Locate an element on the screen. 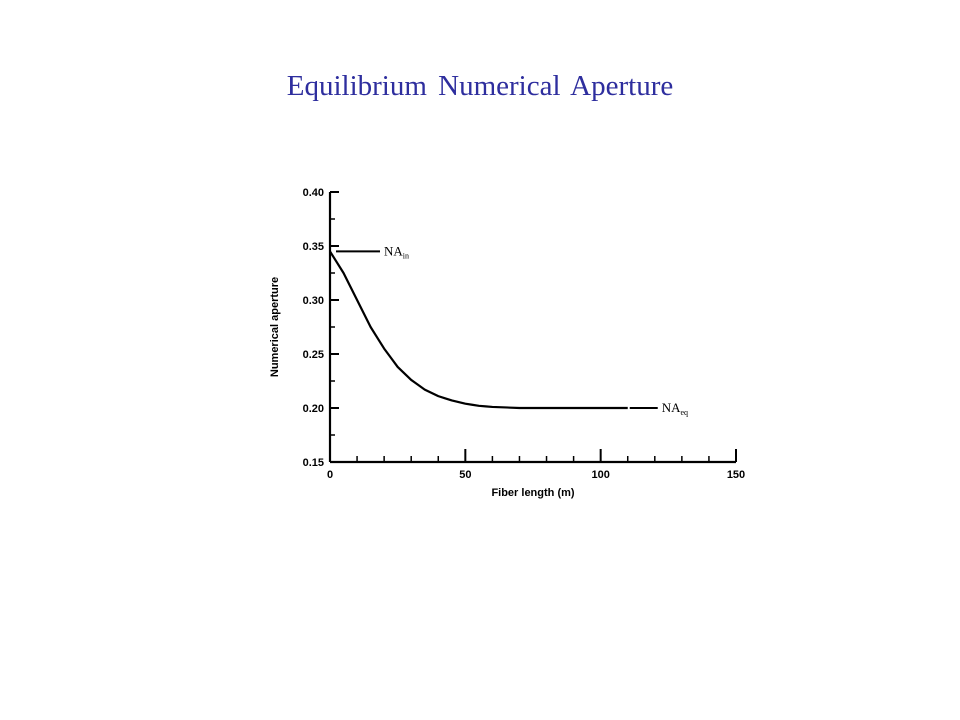 The width and height of the screenshot is (960, 720). x-tick-label: 150 is located at coordinates (736, 475).